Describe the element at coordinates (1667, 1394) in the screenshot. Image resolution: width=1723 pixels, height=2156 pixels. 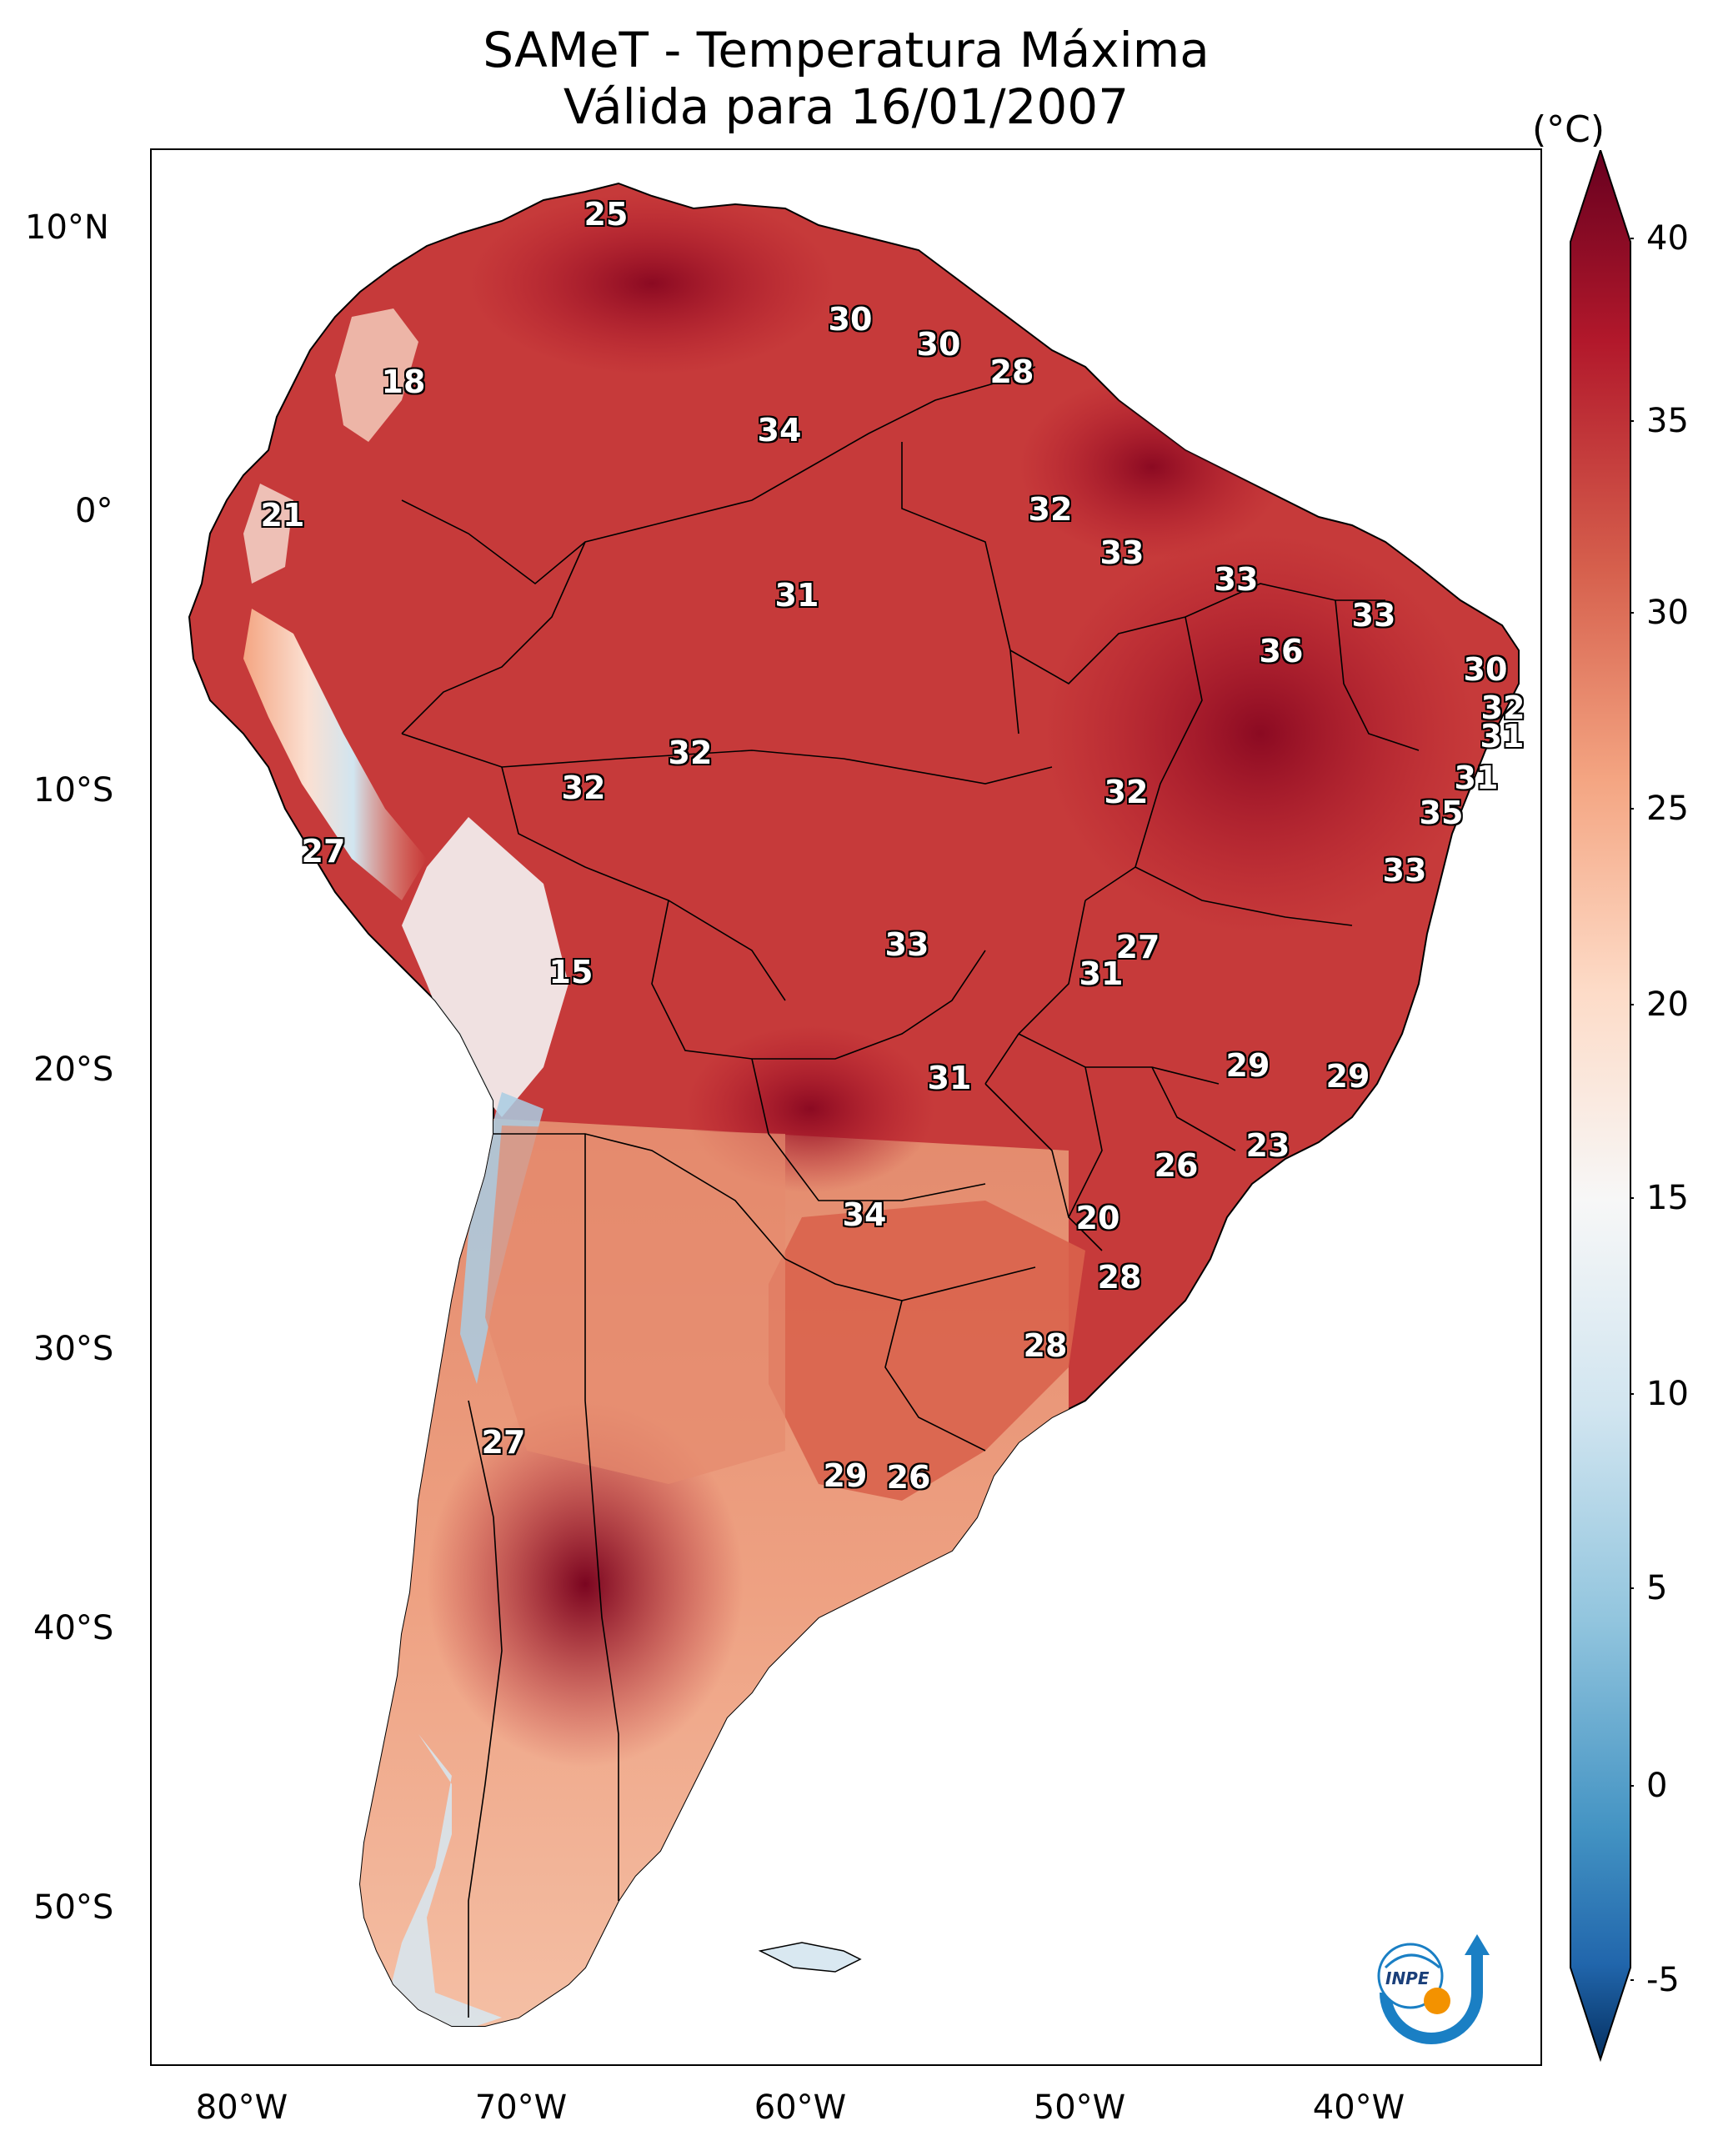
I see `colorbar-tick: 10` at that location.